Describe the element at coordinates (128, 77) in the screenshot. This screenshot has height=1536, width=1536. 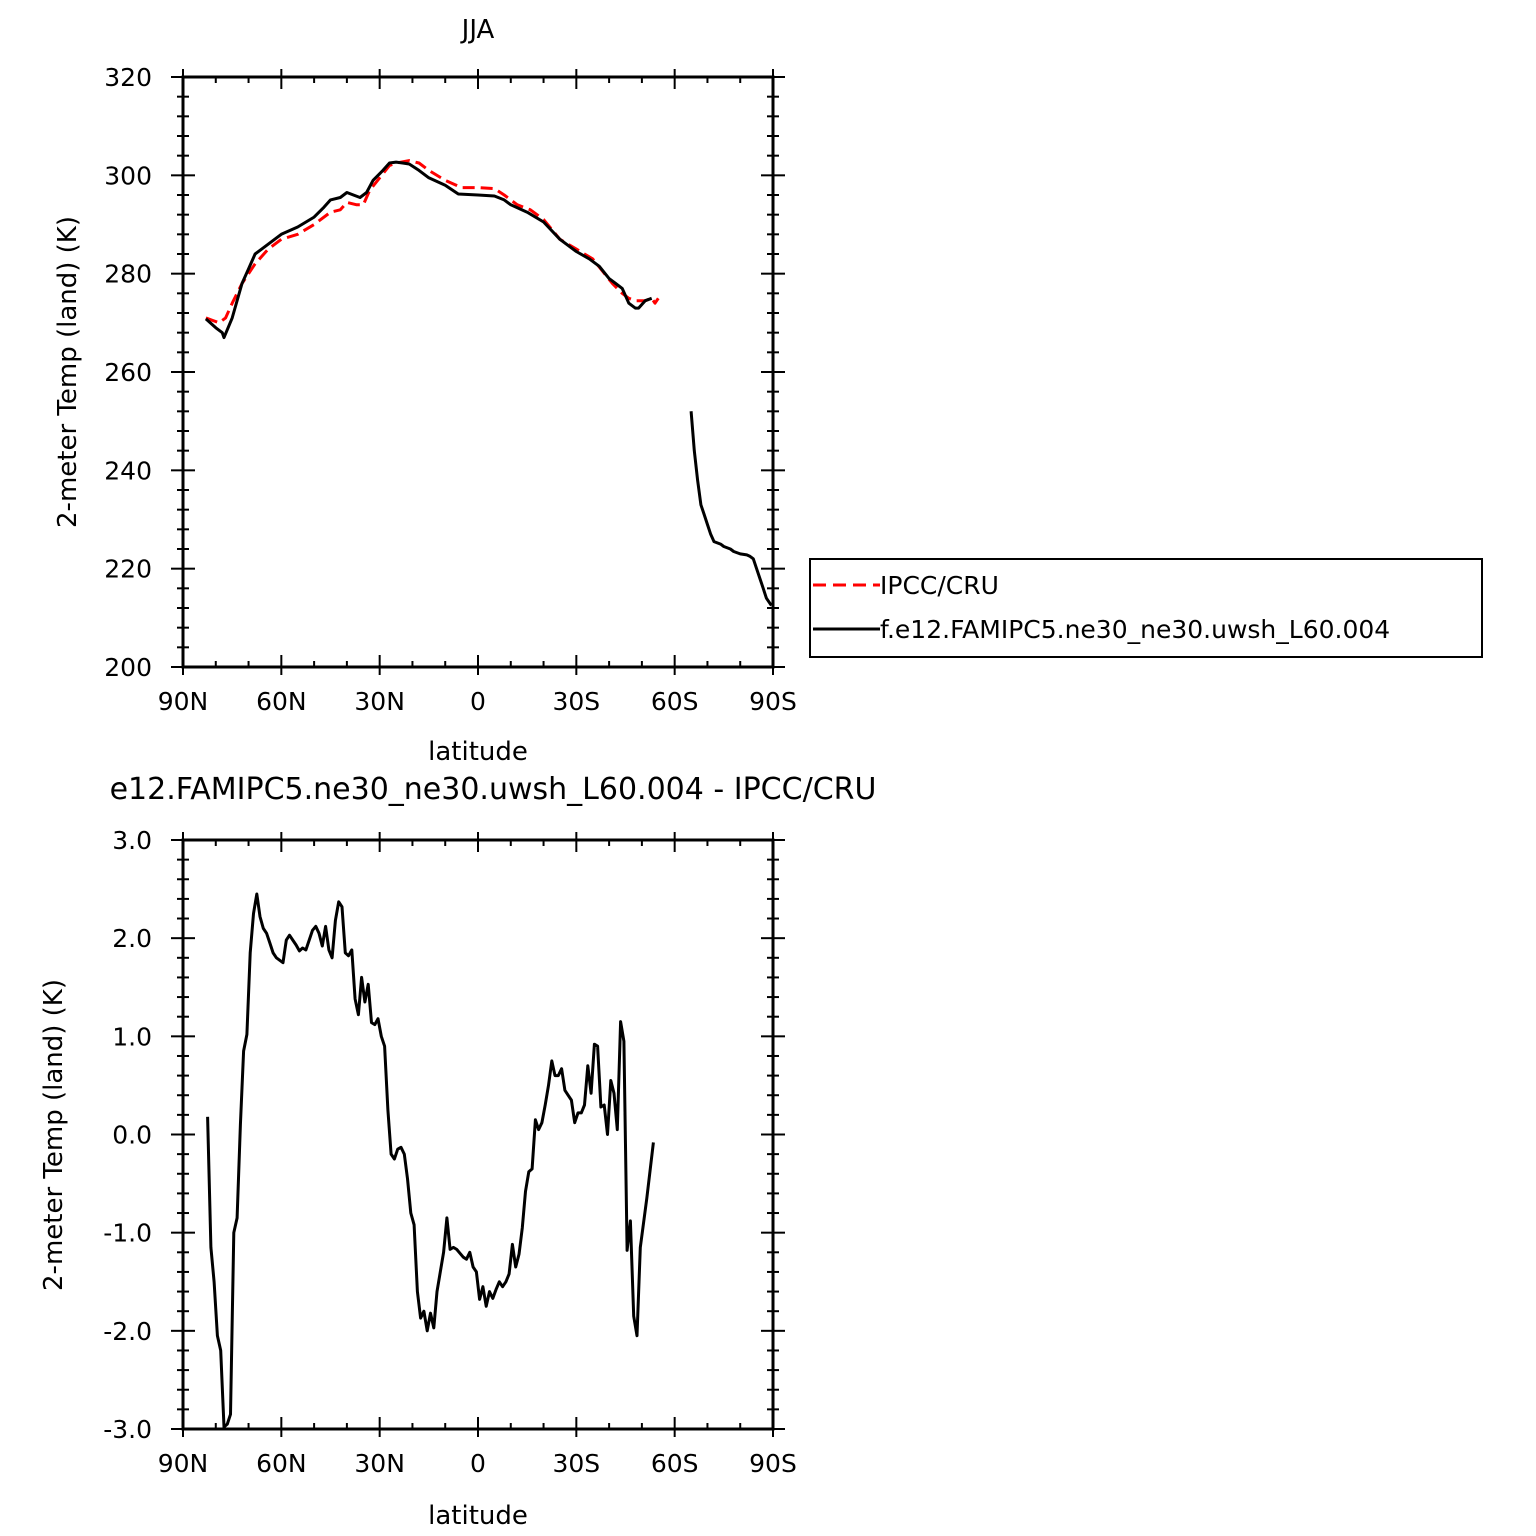
I see `top-chart-y-tick-label: 320` at that location.